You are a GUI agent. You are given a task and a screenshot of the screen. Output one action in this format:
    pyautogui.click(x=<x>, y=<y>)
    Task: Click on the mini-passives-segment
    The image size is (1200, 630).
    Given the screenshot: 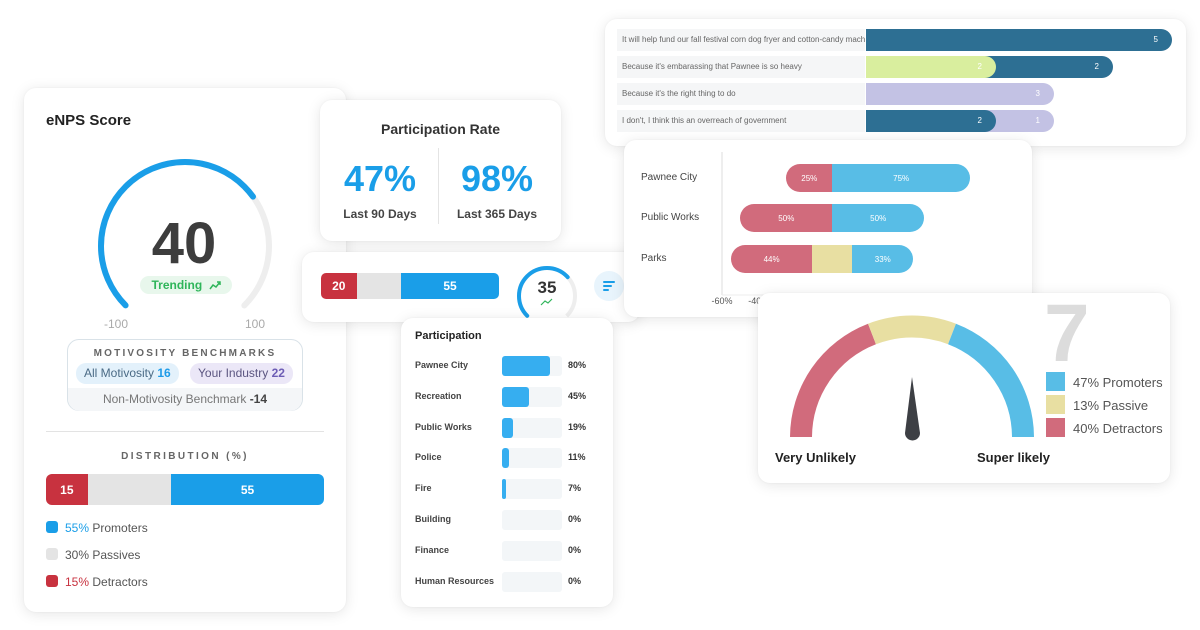 What is the action you would take?
    pyautogui.click(x=379, y=286)
    